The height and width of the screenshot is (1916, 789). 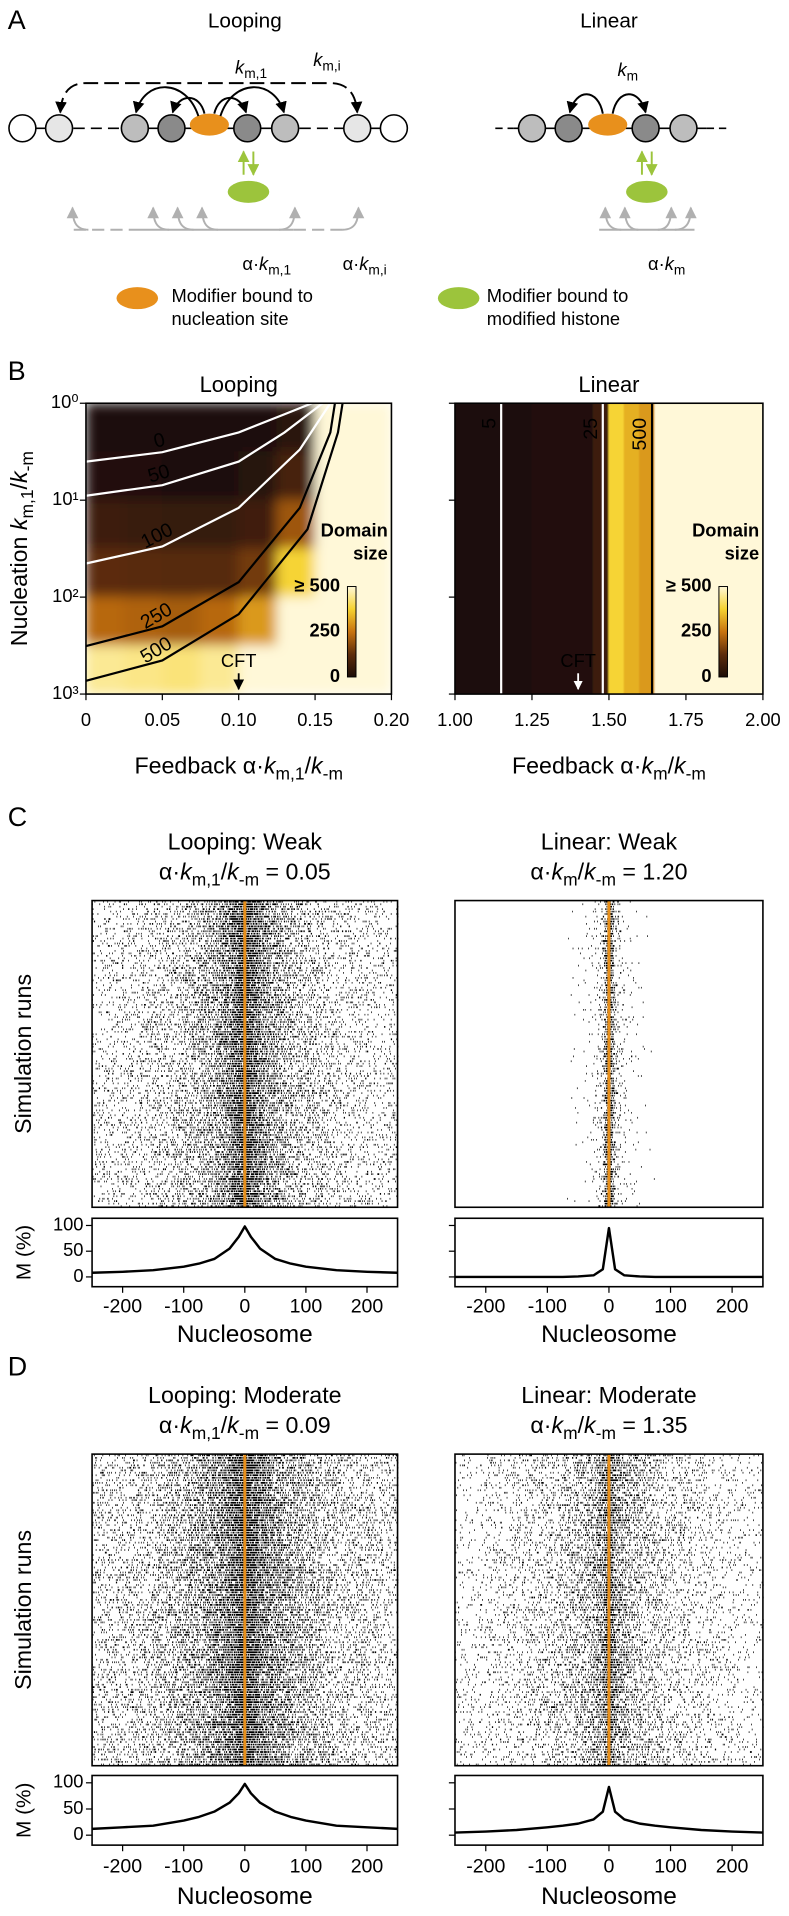 What do you see at coordinates (335, 675) in the screenshot?
I see `colorbar-tick-label: 0` at bounding box center [335, 675].